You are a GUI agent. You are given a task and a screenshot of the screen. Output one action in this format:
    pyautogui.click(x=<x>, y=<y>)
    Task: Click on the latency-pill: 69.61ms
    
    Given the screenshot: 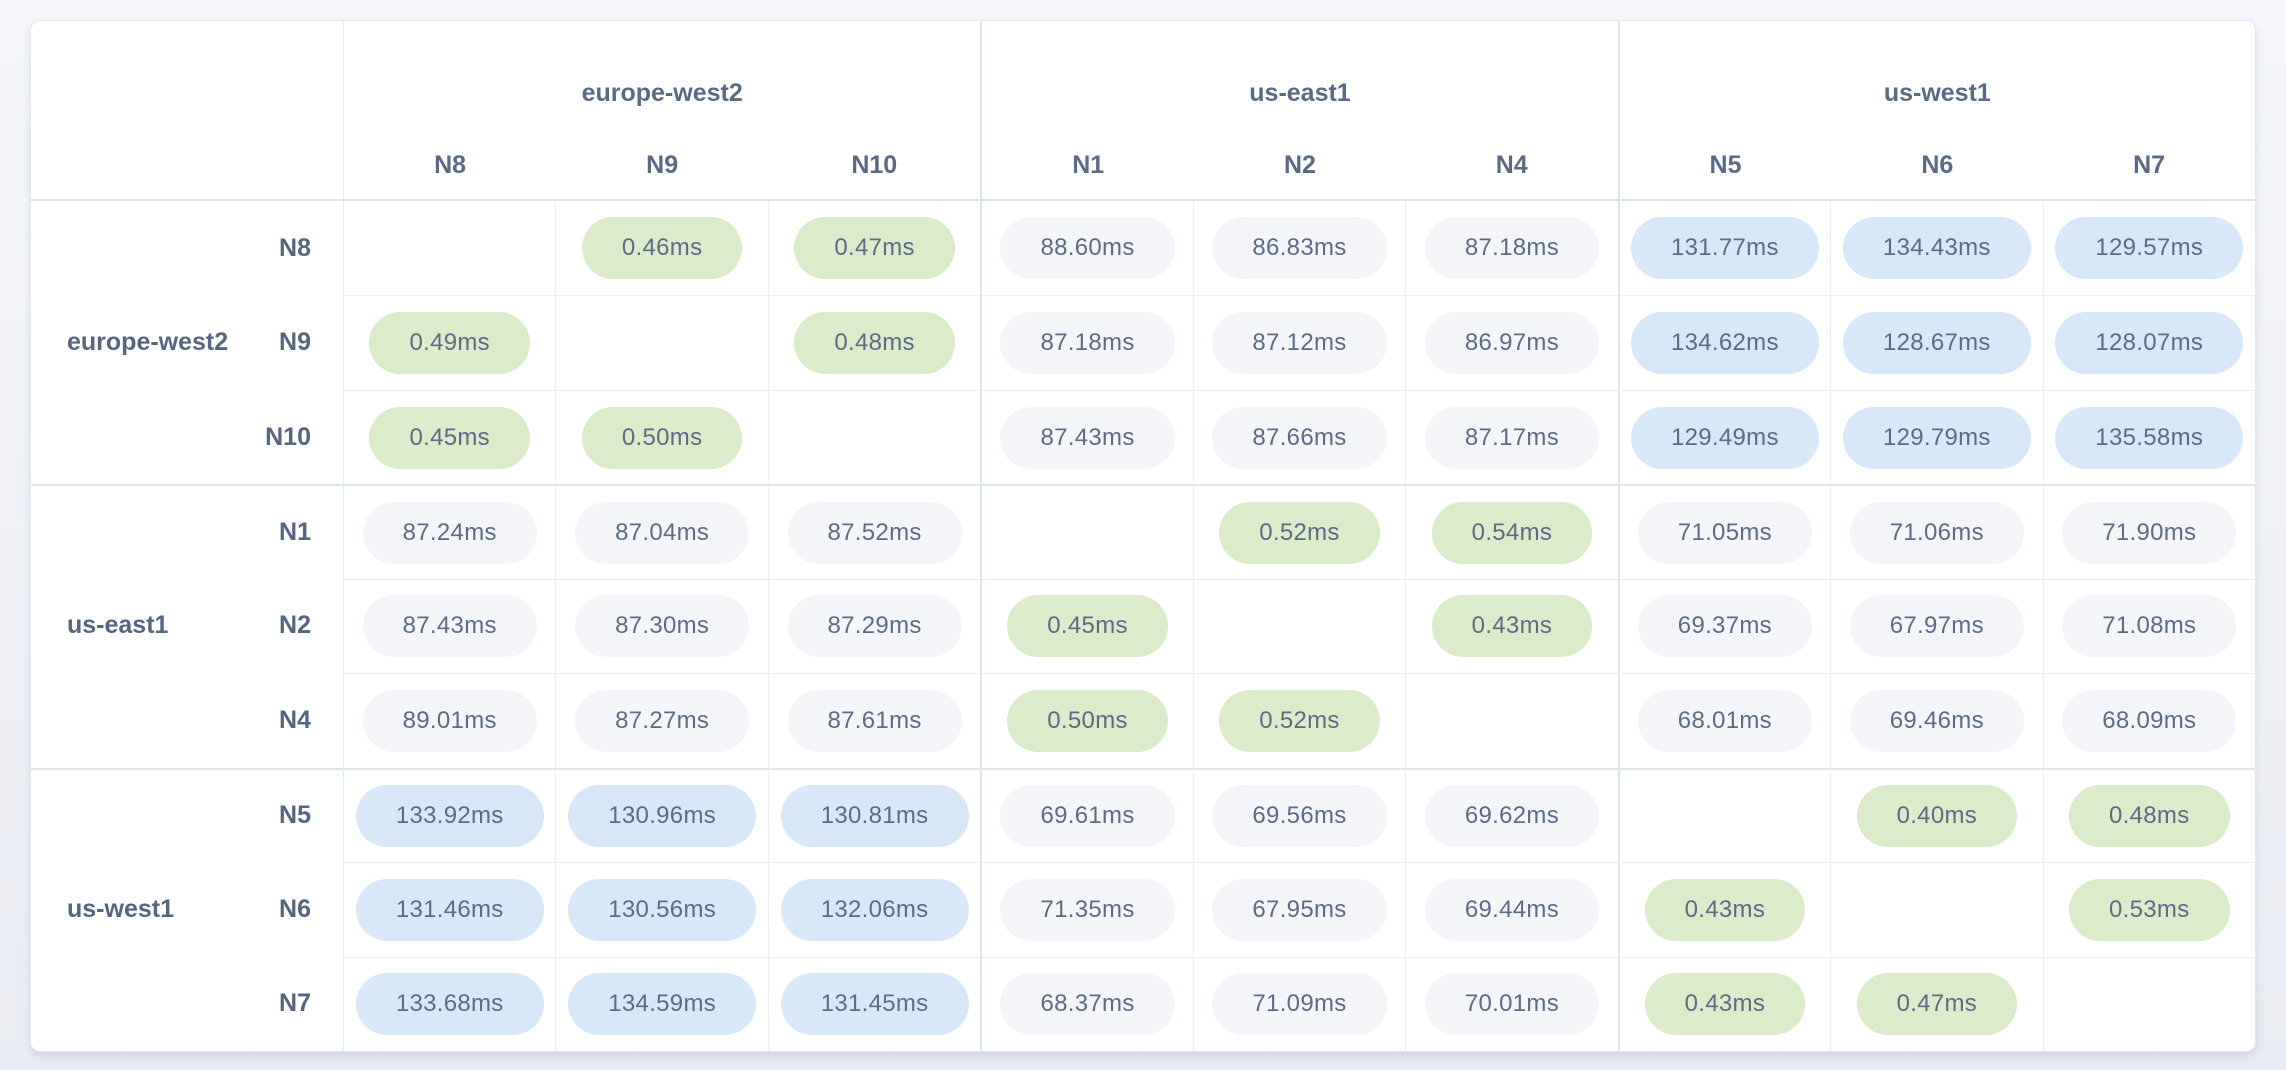 What is the action you would take?
    pyautogui.click(x=1087, y=815)
    